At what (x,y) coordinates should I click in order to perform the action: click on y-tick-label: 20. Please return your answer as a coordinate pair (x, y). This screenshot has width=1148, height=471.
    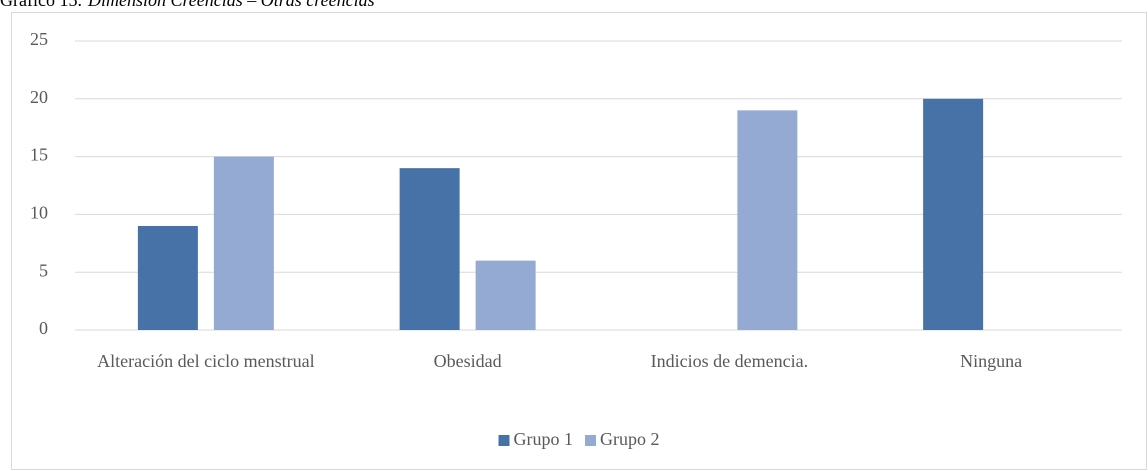
    Looking at the image, I should click on (39, 97).